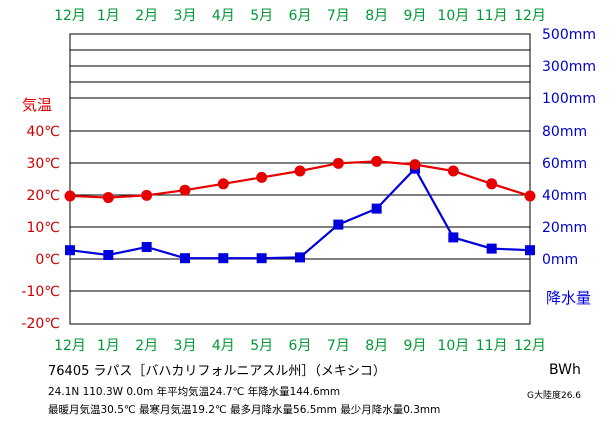  Describe the element at coordinates (146, 346) in the screenshot. I see `bottom-month-label: 2月` at that location.